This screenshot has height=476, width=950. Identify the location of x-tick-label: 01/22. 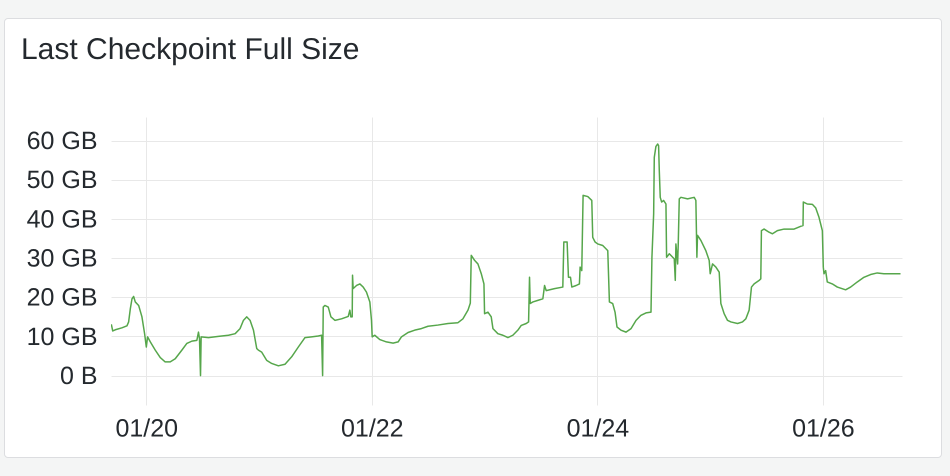
(372, 428).